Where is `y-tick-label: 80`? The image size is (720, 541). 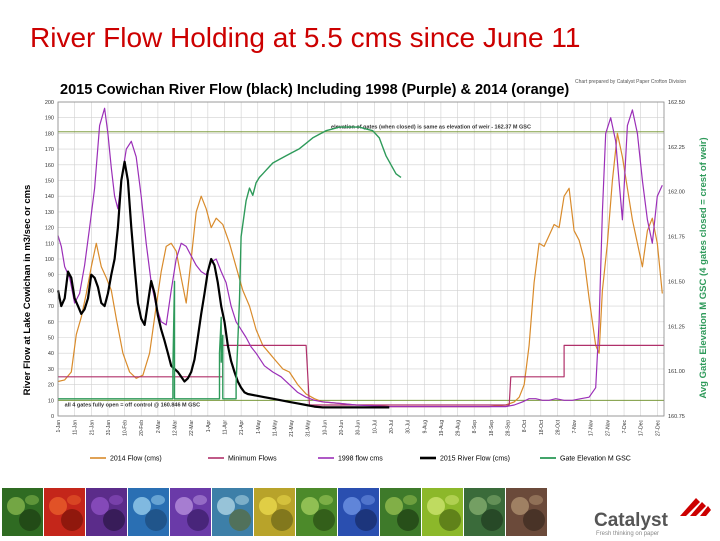
y-tick-label: 80 is located at coordinates (51, 291).